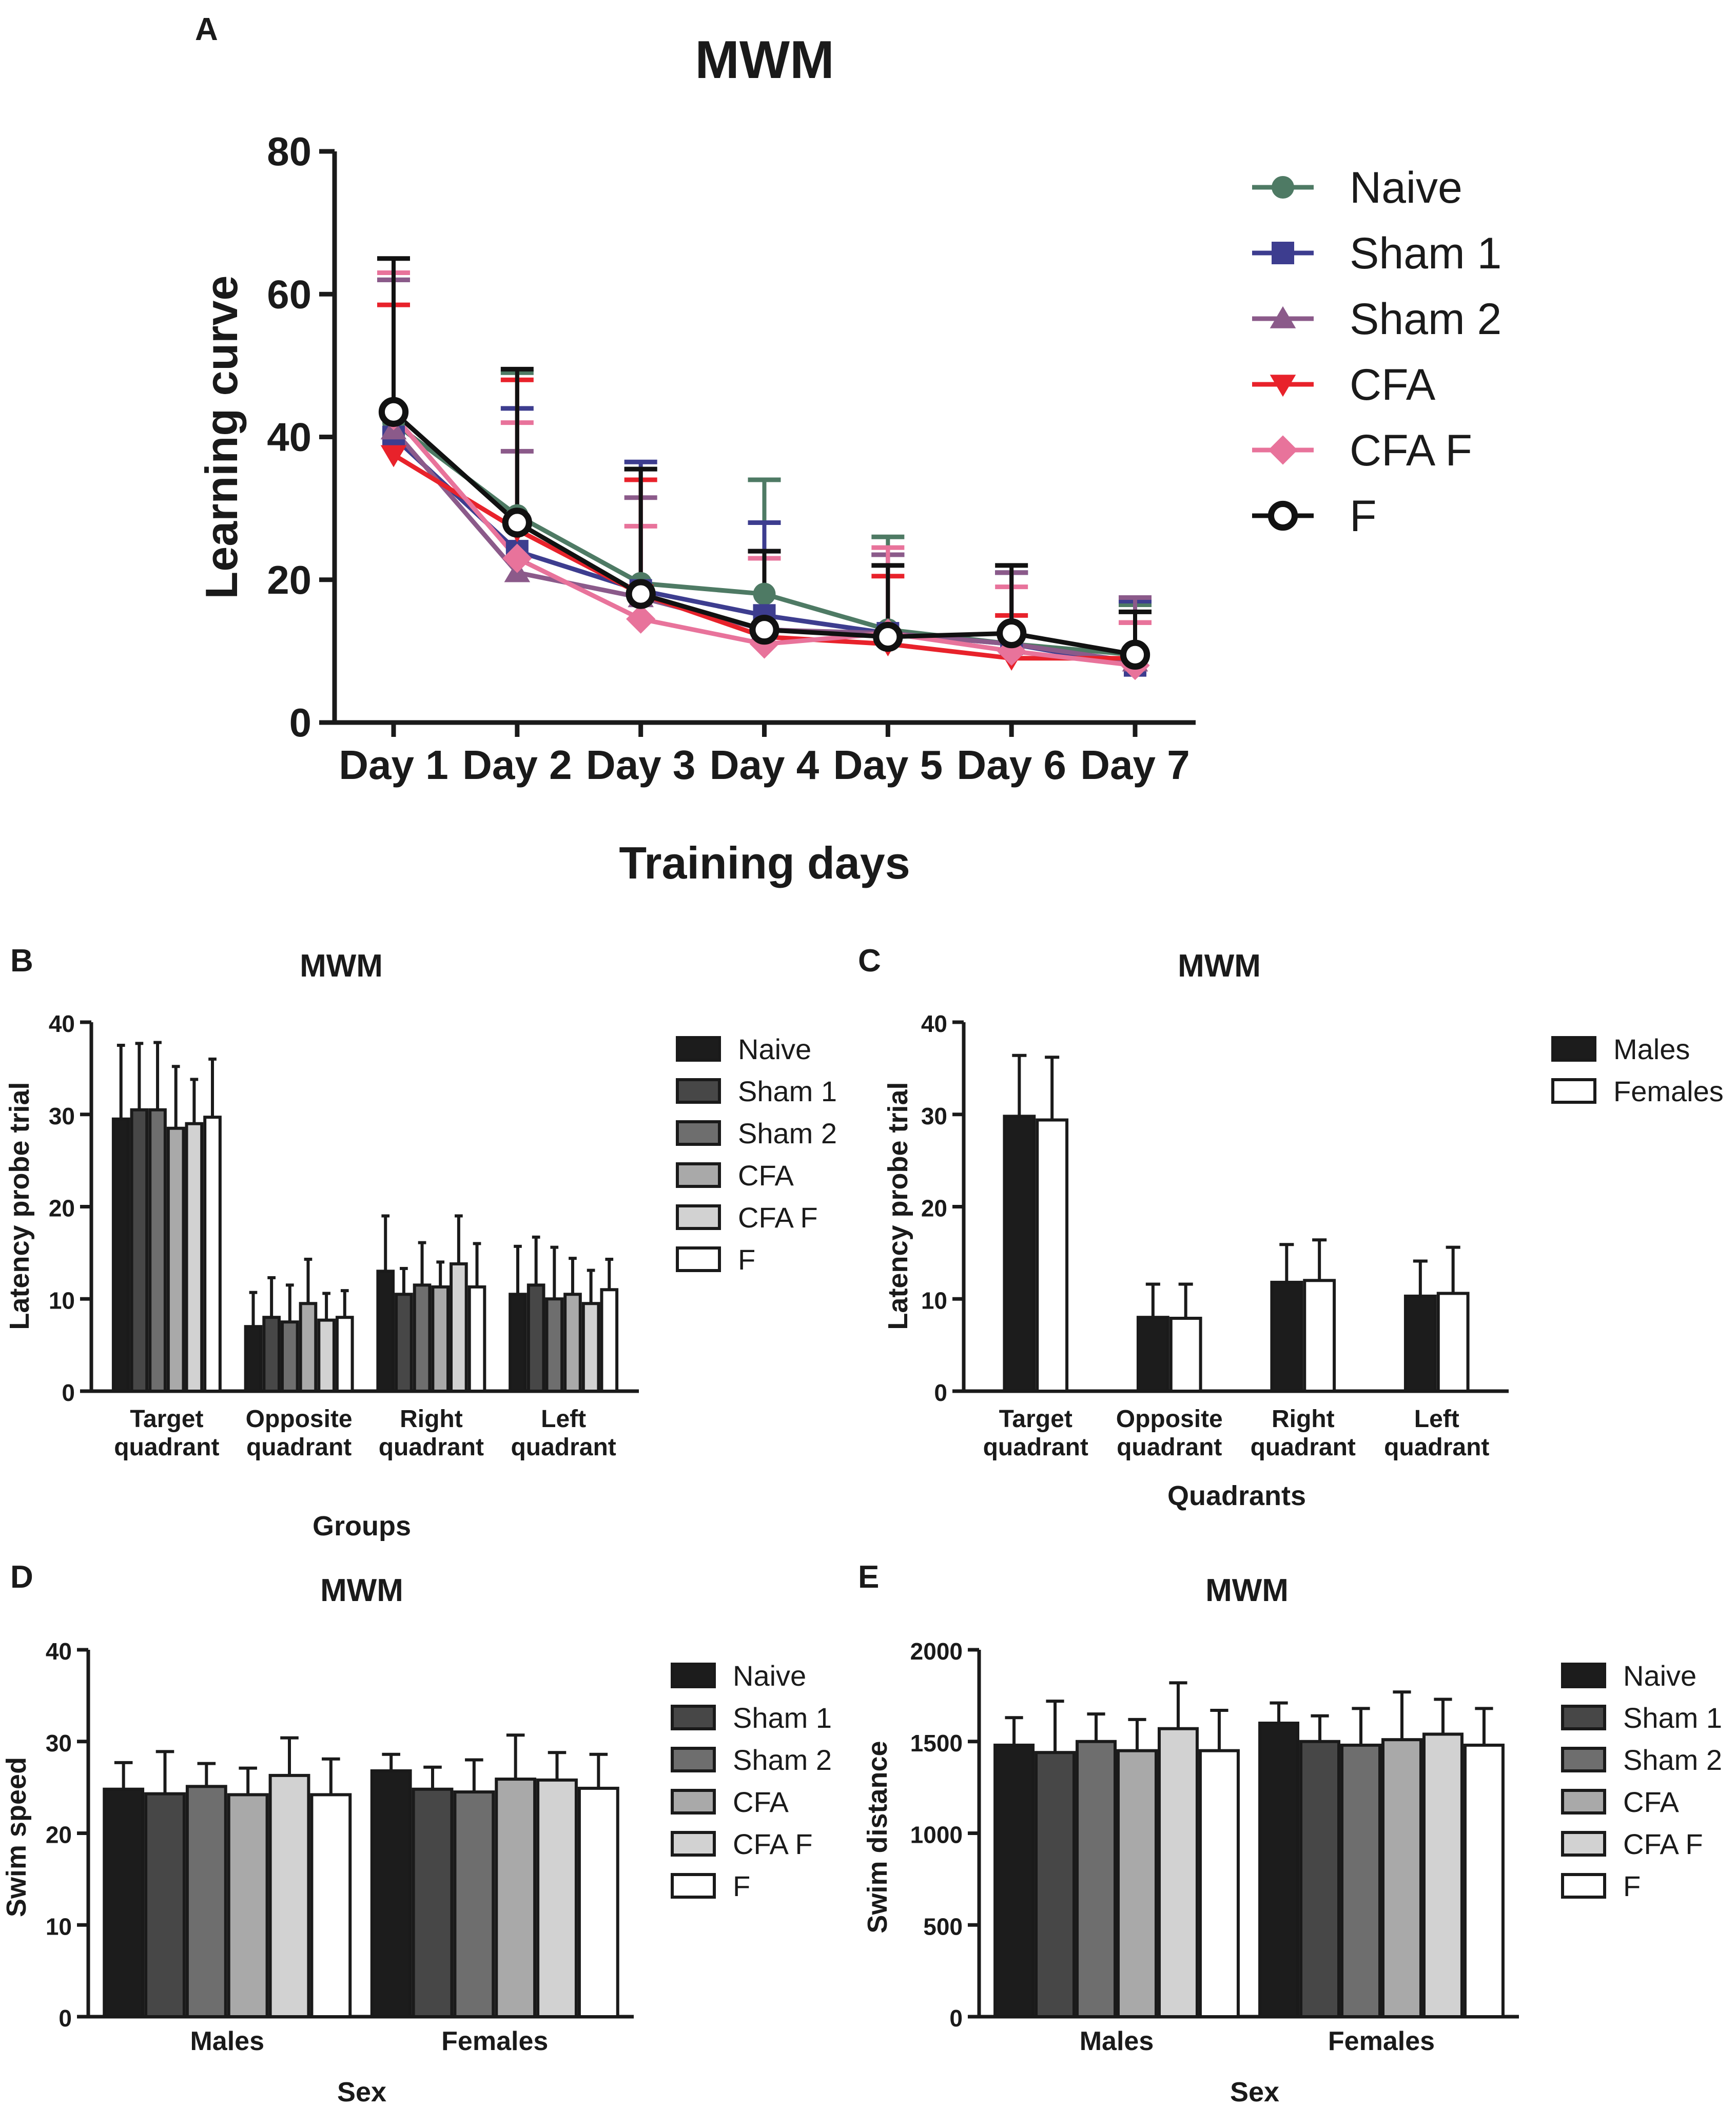 This screenshot has width=1736, height=2107. I want to click on x-tick-label: Day 7, so click(1134, 765).